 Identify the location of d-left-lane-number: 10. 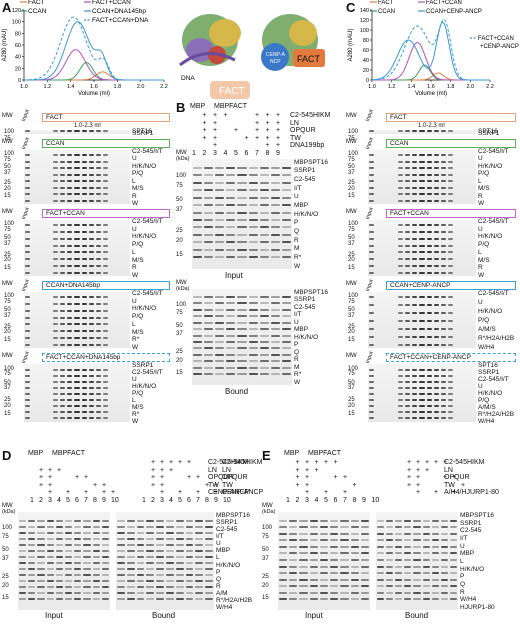
(115, 500).